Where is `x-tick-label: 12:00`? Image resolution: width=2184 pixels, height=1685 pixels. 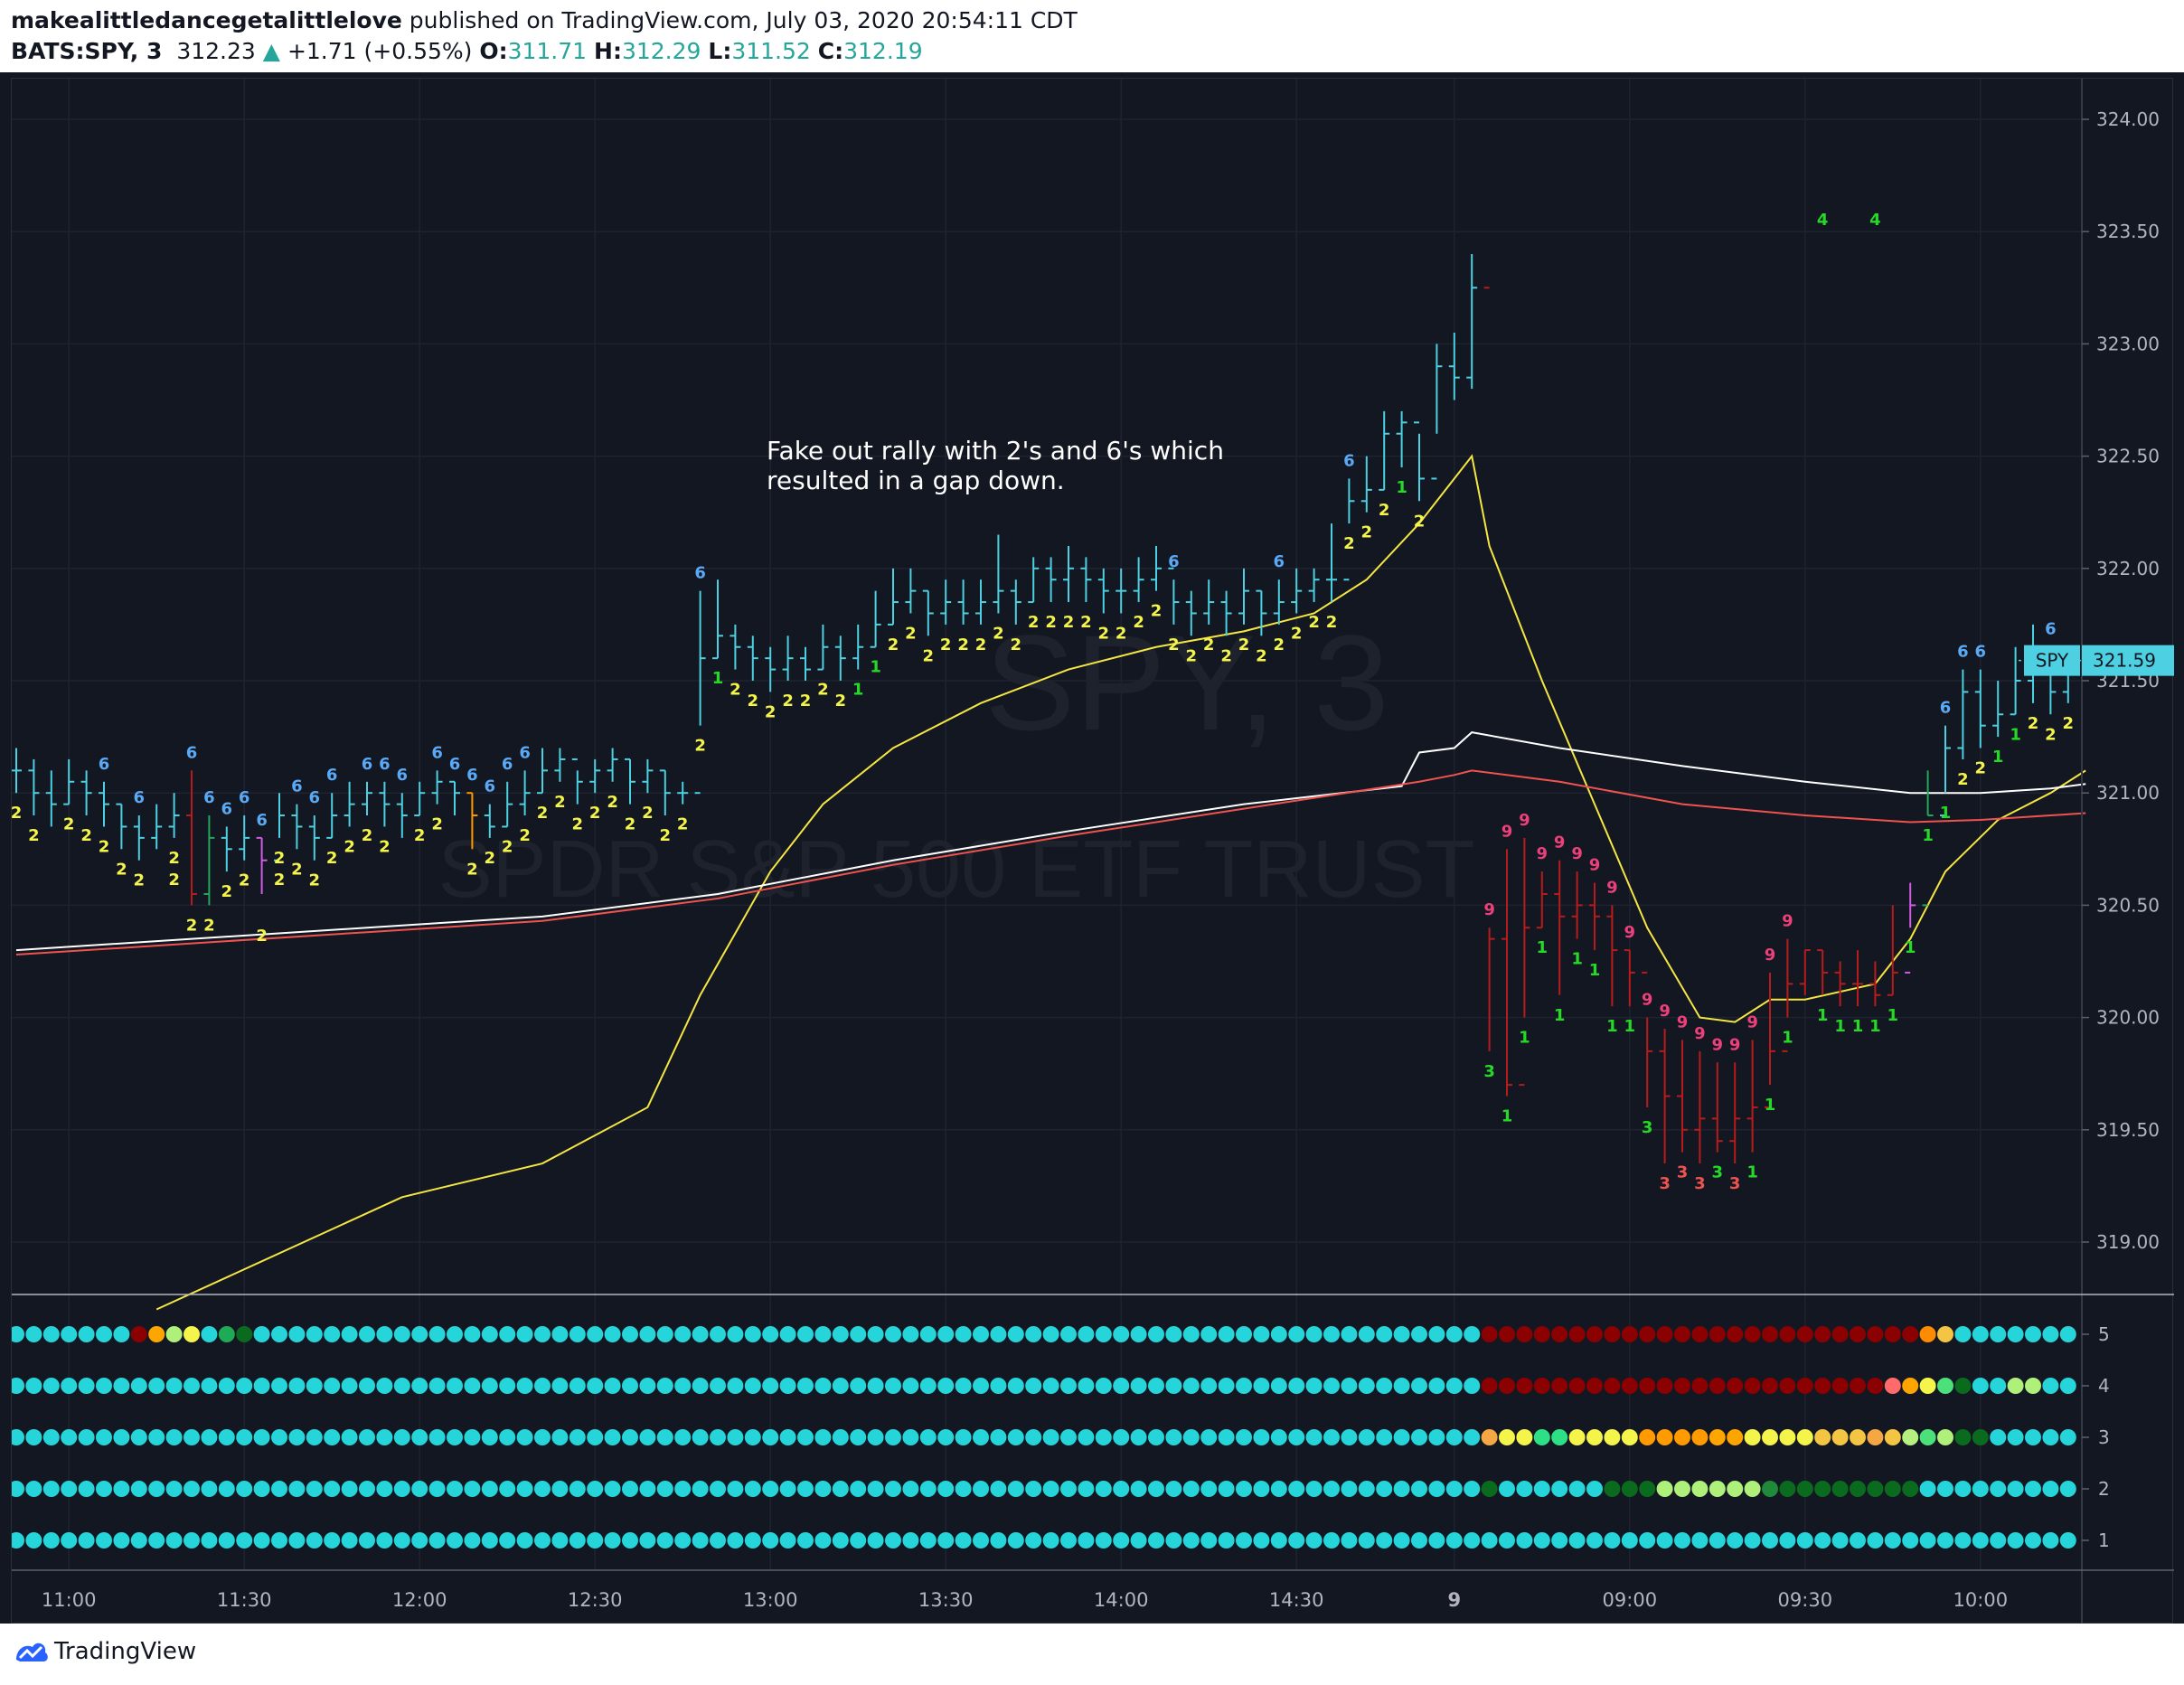 x-tick-label: 12:00 is located at coordinates (419, 1600).